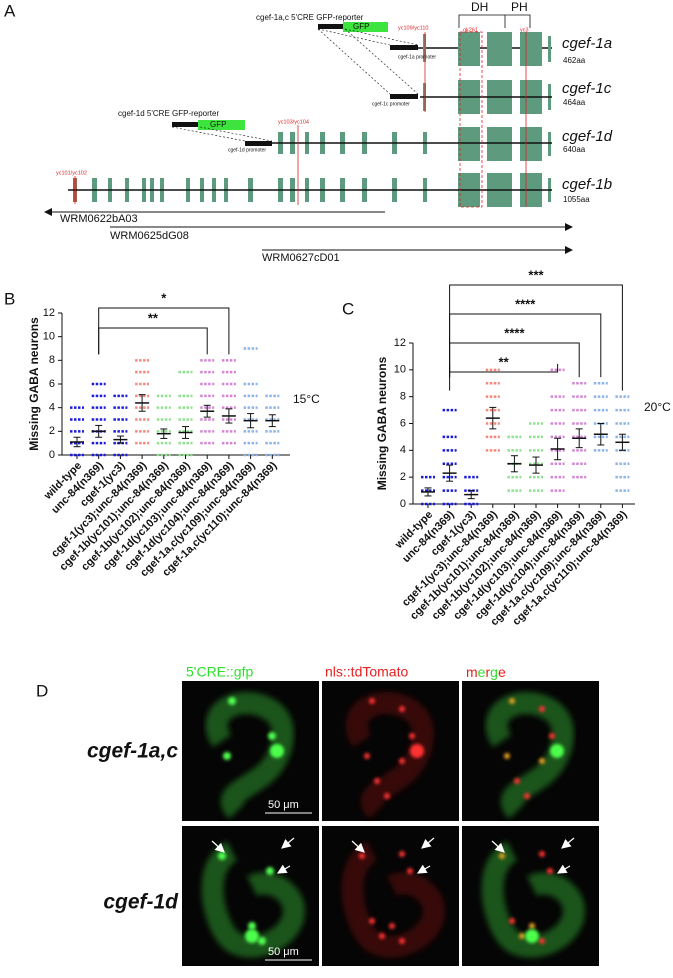 The width and height of the screenshot is (673, 978). I want to click on temperature-label: 20°C, so click(657, 407).